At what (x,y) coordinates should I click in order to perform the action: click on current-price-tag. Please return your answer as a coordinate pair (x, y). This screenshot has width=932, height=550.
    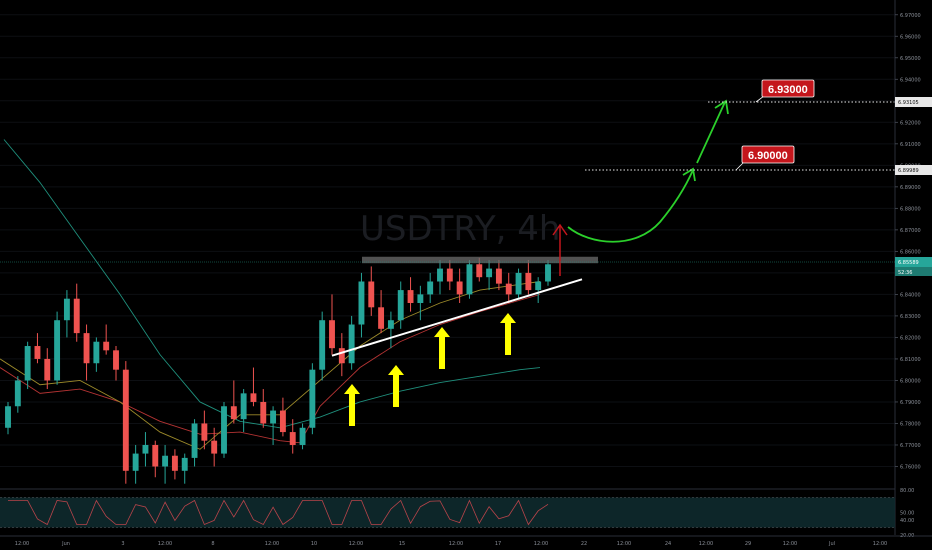
    Looking at the image, I should click on (913, 262).